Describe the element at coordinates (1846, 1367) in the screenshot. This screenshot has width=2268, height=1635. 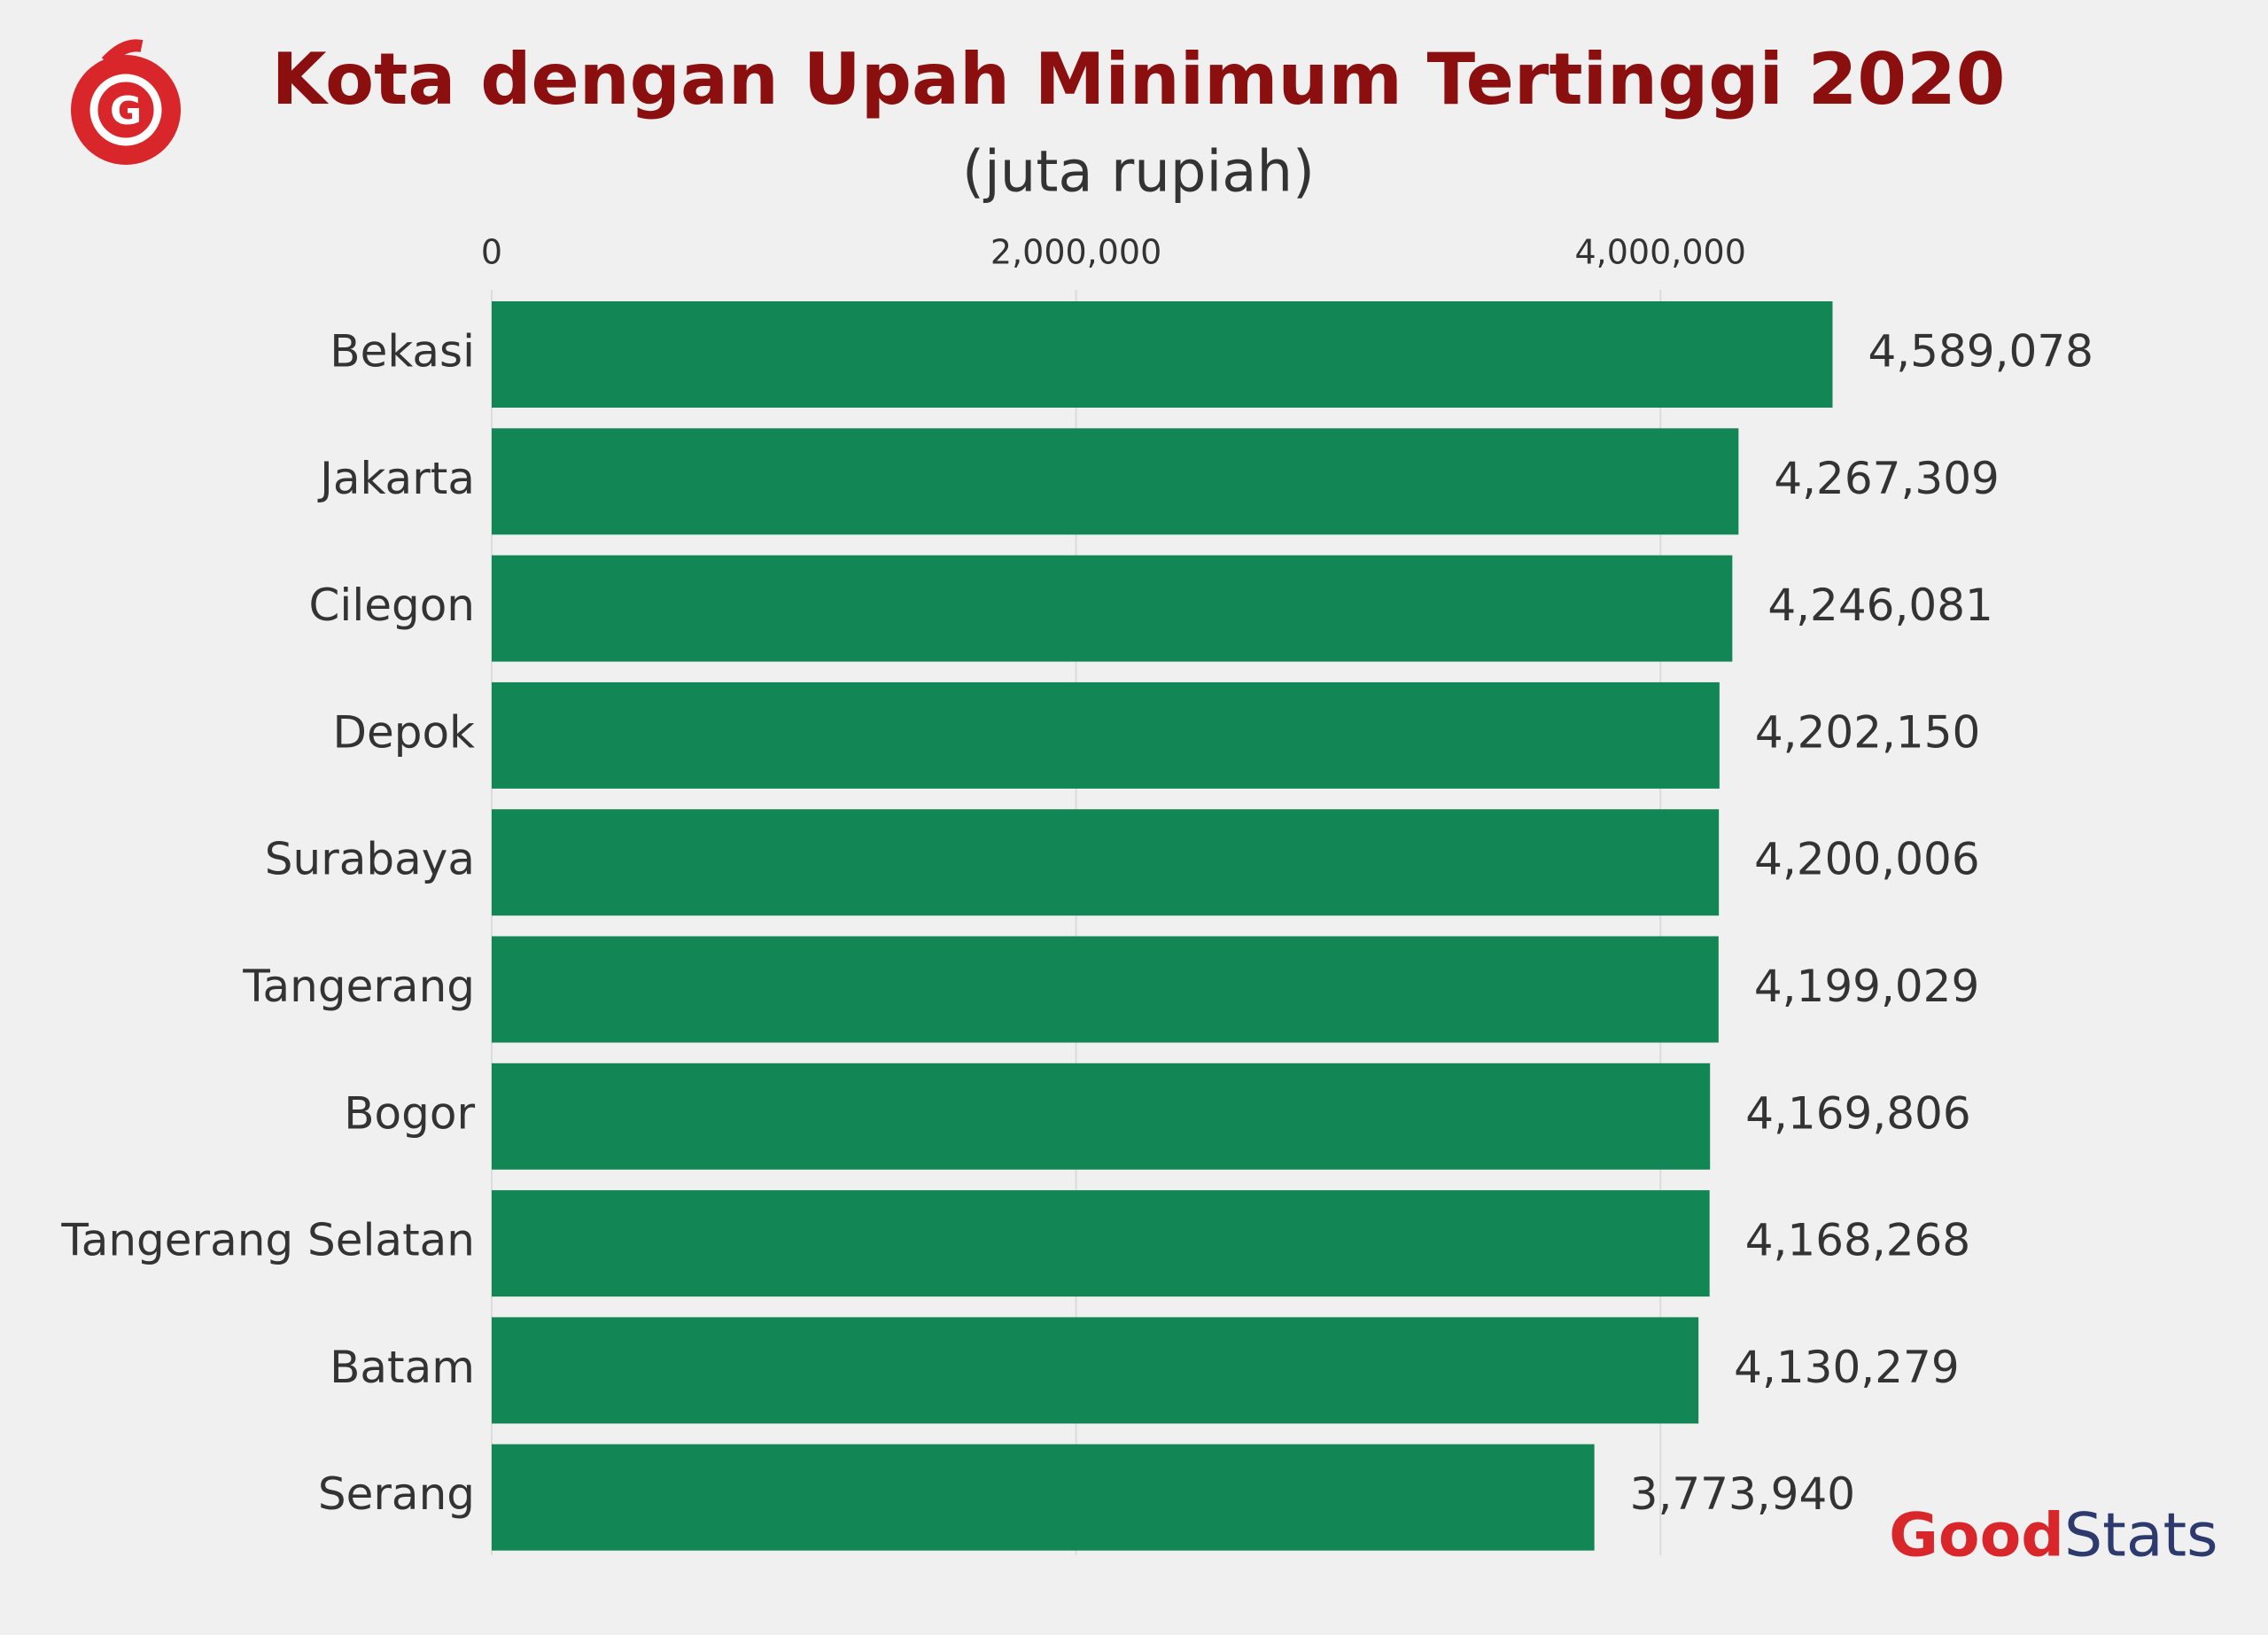
I see `value-label: 4,130,279` at that location.